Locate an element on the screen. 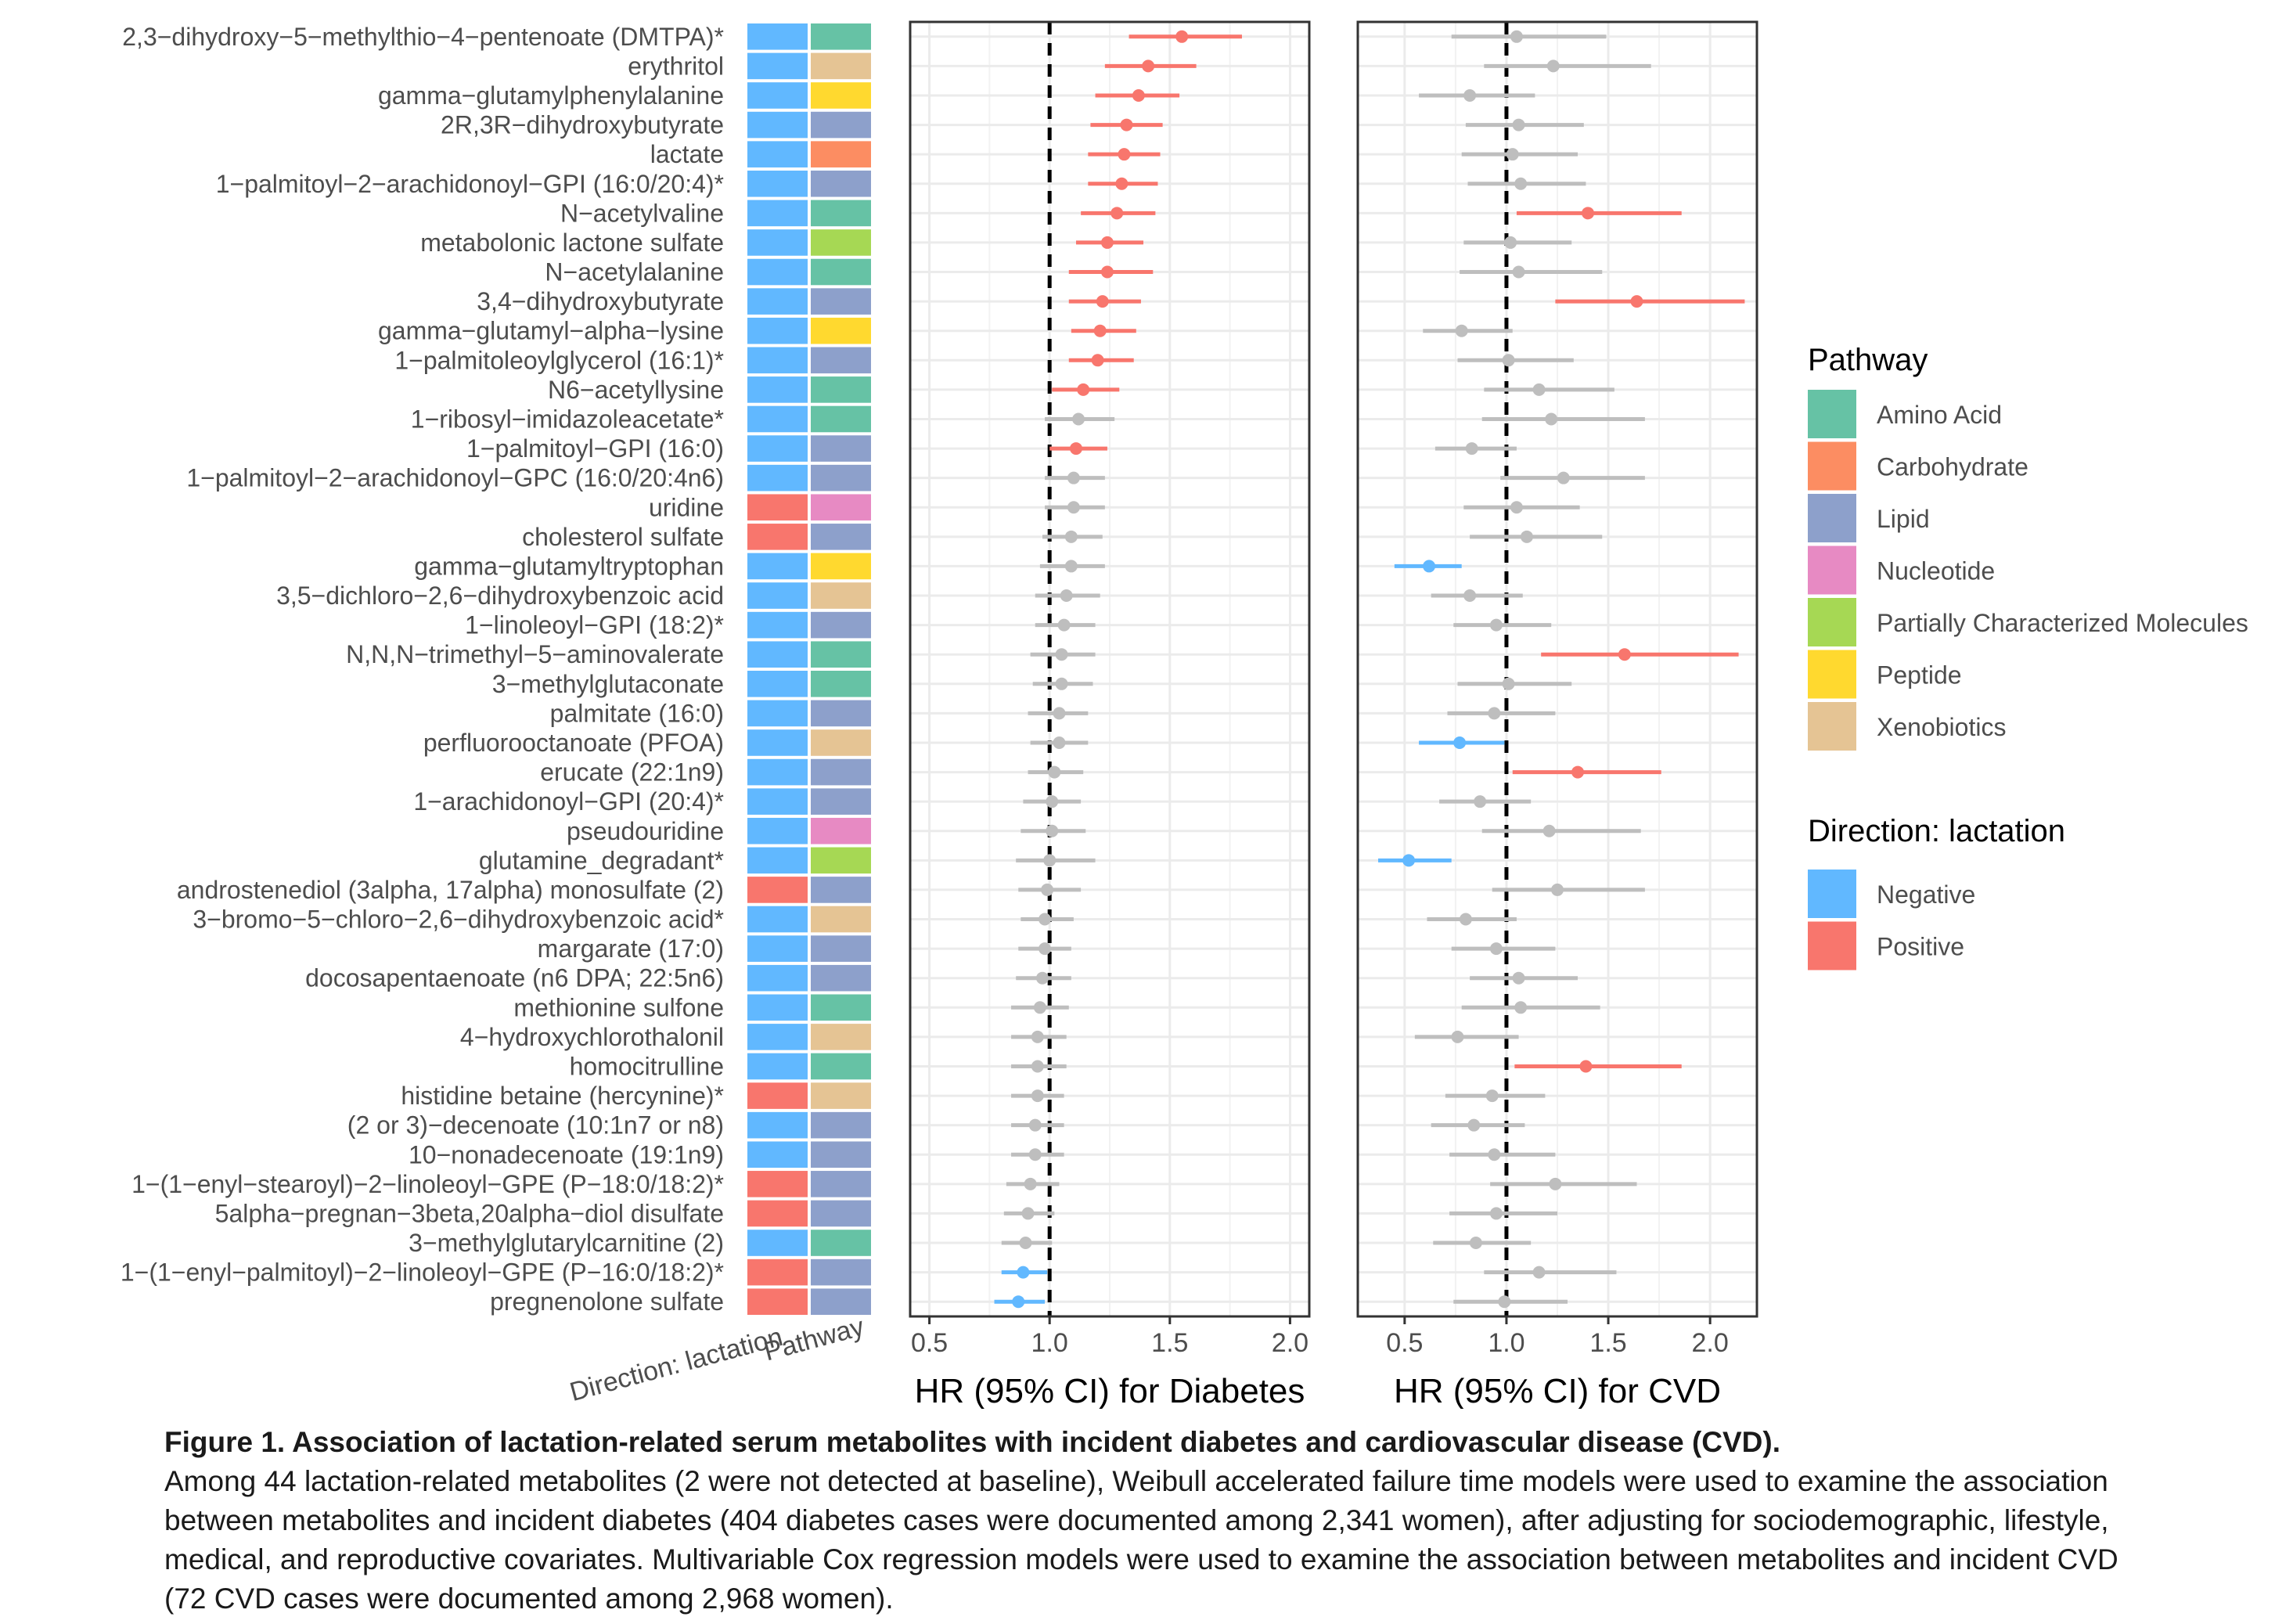 This screenshot has width=2293, height=1624. metabolite-label: pregnenolone sulfate is located at coordinates (607, 1301).